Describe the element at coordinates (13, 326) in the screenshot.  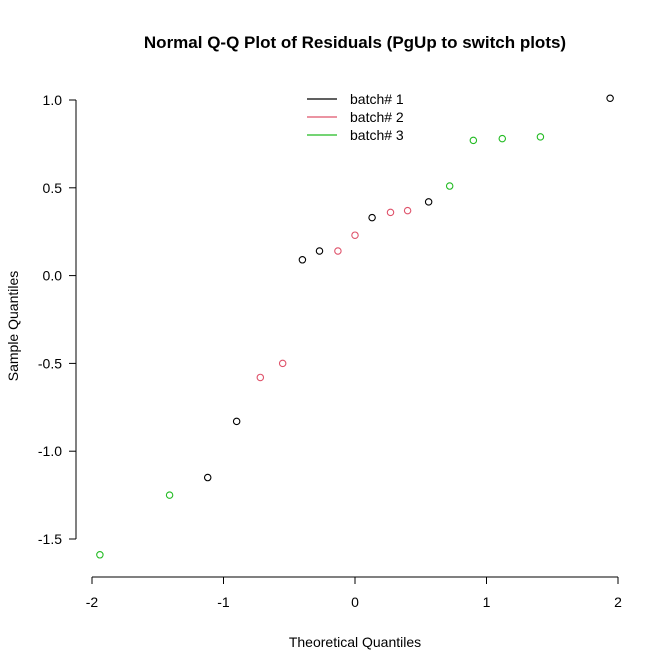
I see `y-axis-label: Sample Quantiles` at that location.